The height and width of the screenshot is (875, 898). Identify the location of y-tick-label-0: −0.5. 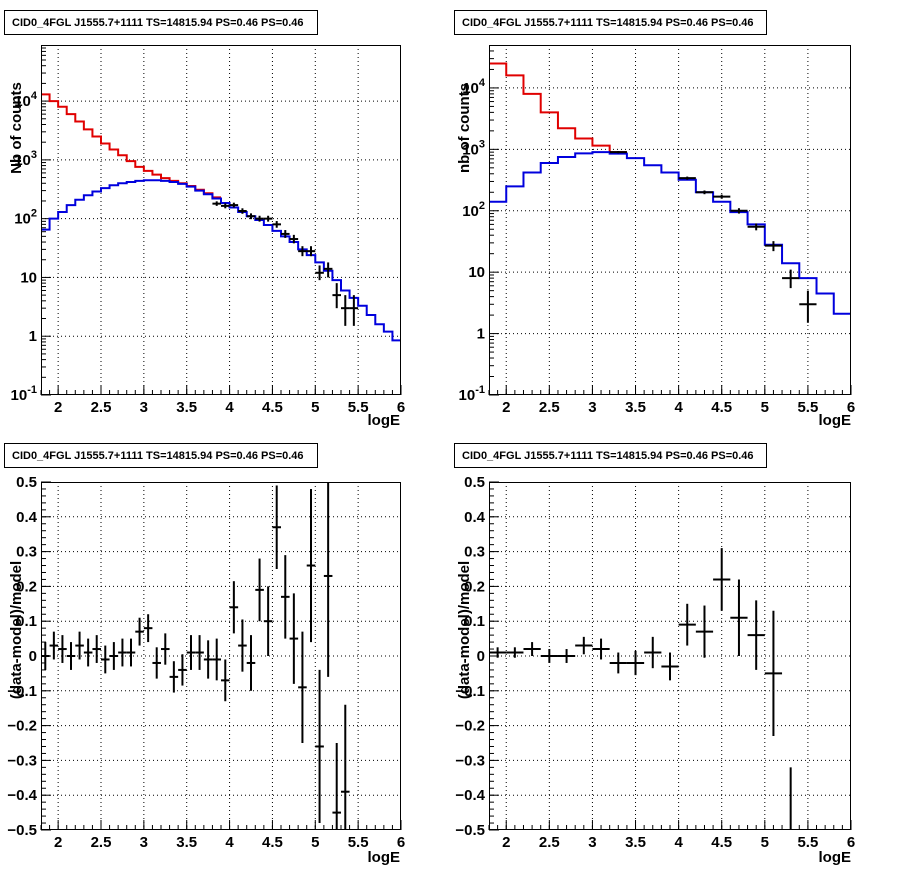
(22, 830).